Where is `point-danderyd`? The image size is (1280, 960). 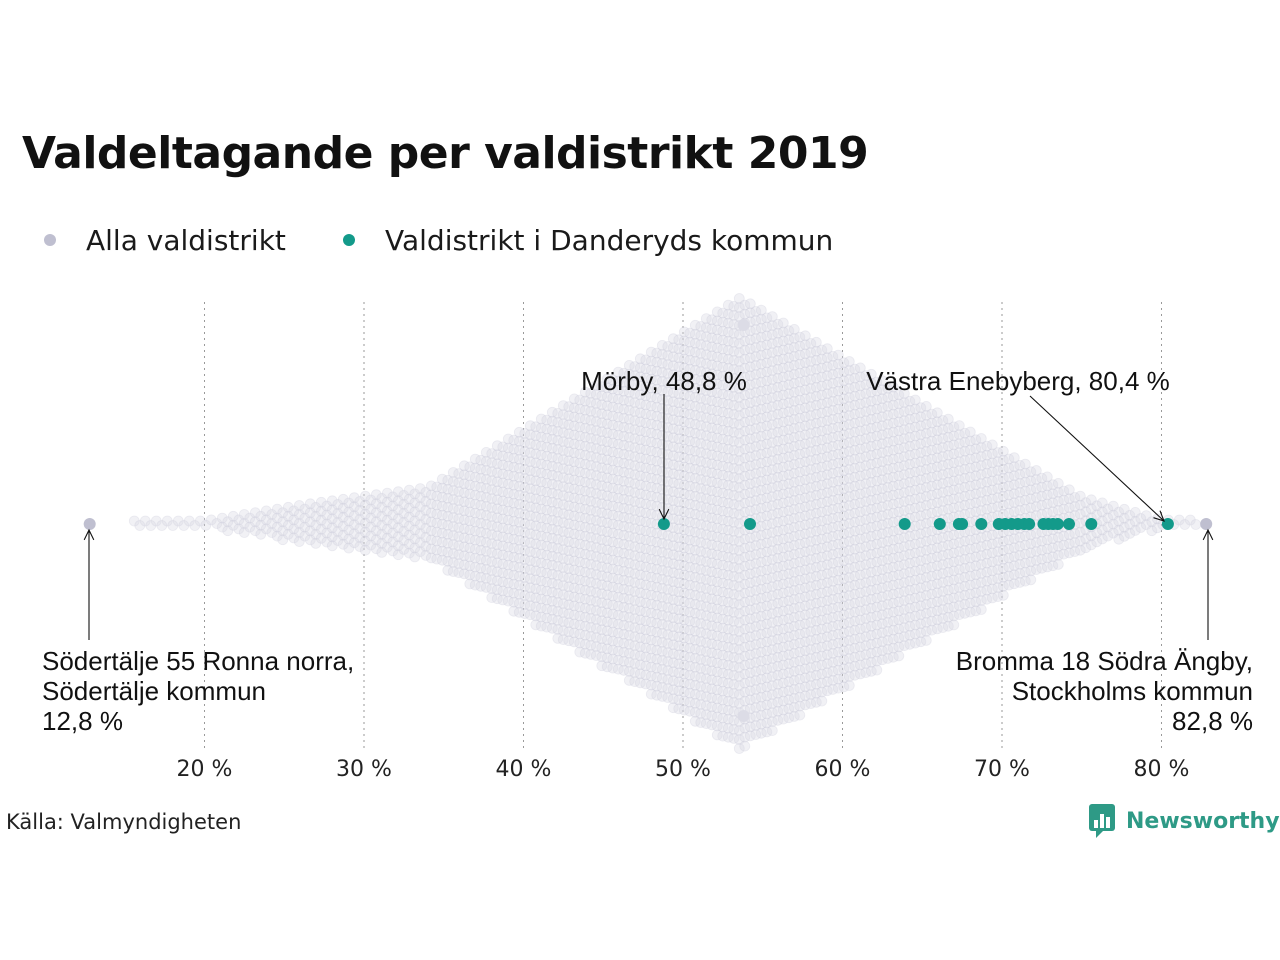 point-danderyd is located at coordinates (939, 524).